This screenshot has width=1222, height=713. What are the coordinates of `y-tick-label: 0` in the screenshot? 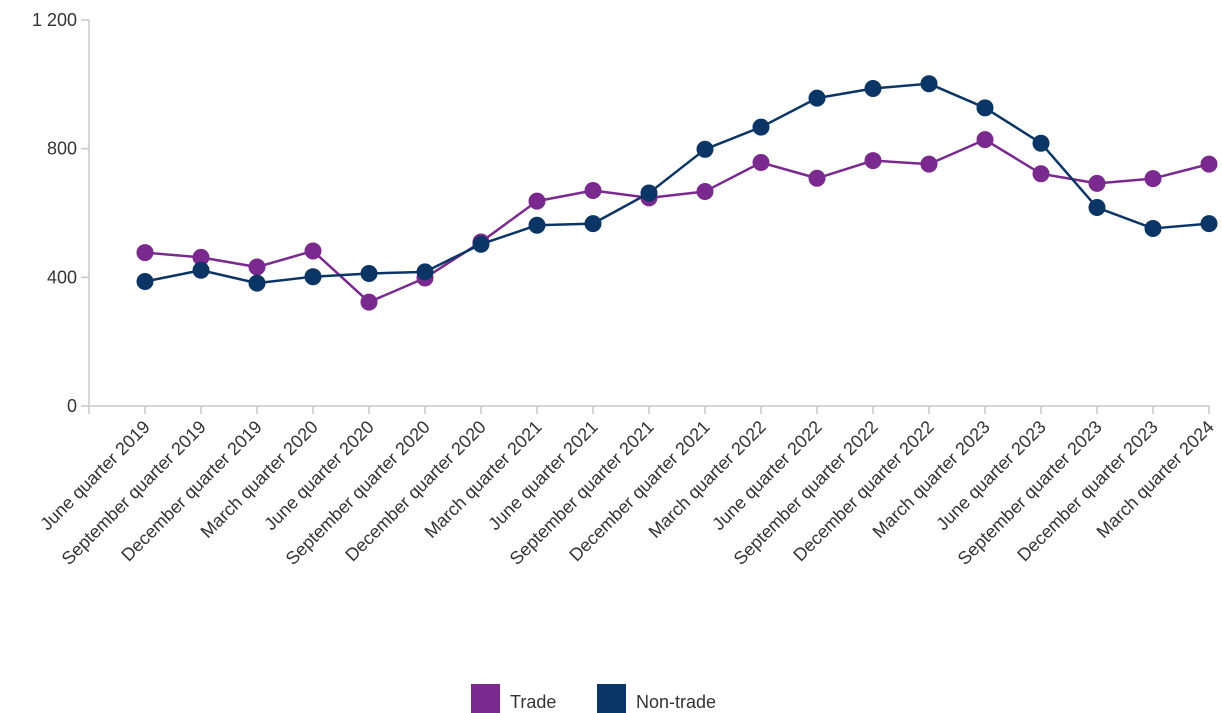 It's located at (72, 406).